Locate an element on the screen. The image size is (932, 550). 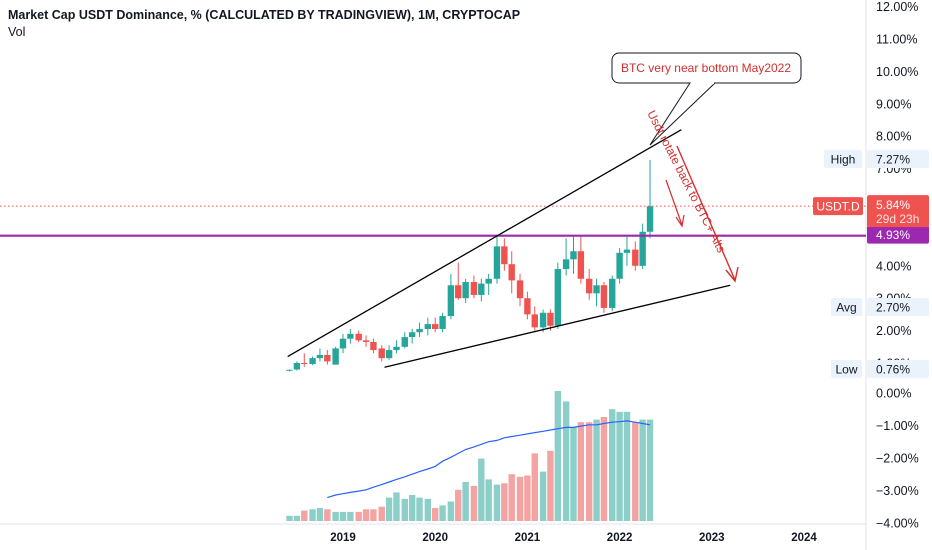
avg-tag-label-bg is located at coordinates (846, 307).